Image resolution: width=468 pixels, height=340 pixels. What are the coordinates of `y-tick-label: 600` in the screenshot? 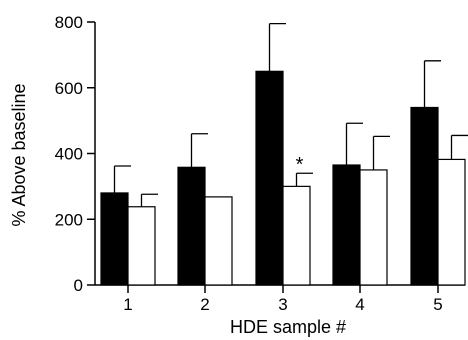 It's located at (69, 88).